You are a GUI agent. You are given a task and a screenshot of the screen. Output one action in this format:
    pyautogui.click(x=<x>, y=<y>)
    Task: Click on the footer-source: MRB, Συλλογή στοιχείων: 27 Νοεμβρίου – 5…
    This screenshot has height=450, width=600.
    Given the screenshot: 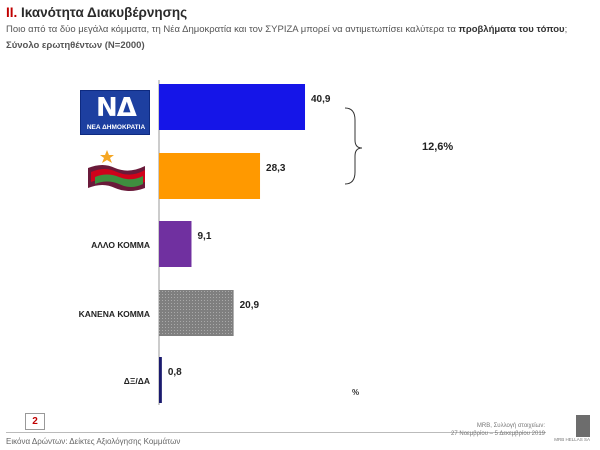 What is the action you would take?
    pyautogui.click(x=498, y=430)
    